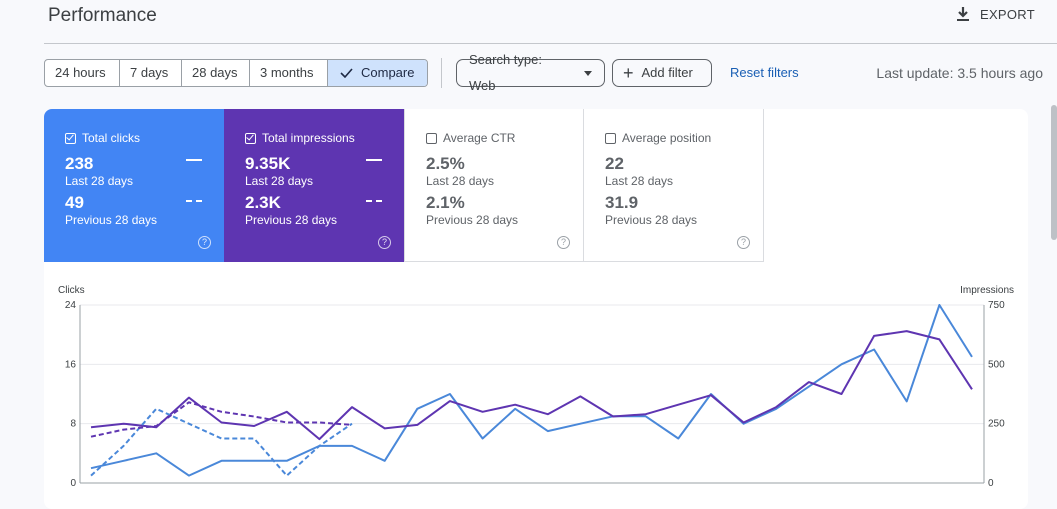 Image resolution: width=1057 pixels, height=509 pixels. Describe the element at coordinates (622, 202) in the screenshot. I see `metric-prev-value: 31.9` at that location.